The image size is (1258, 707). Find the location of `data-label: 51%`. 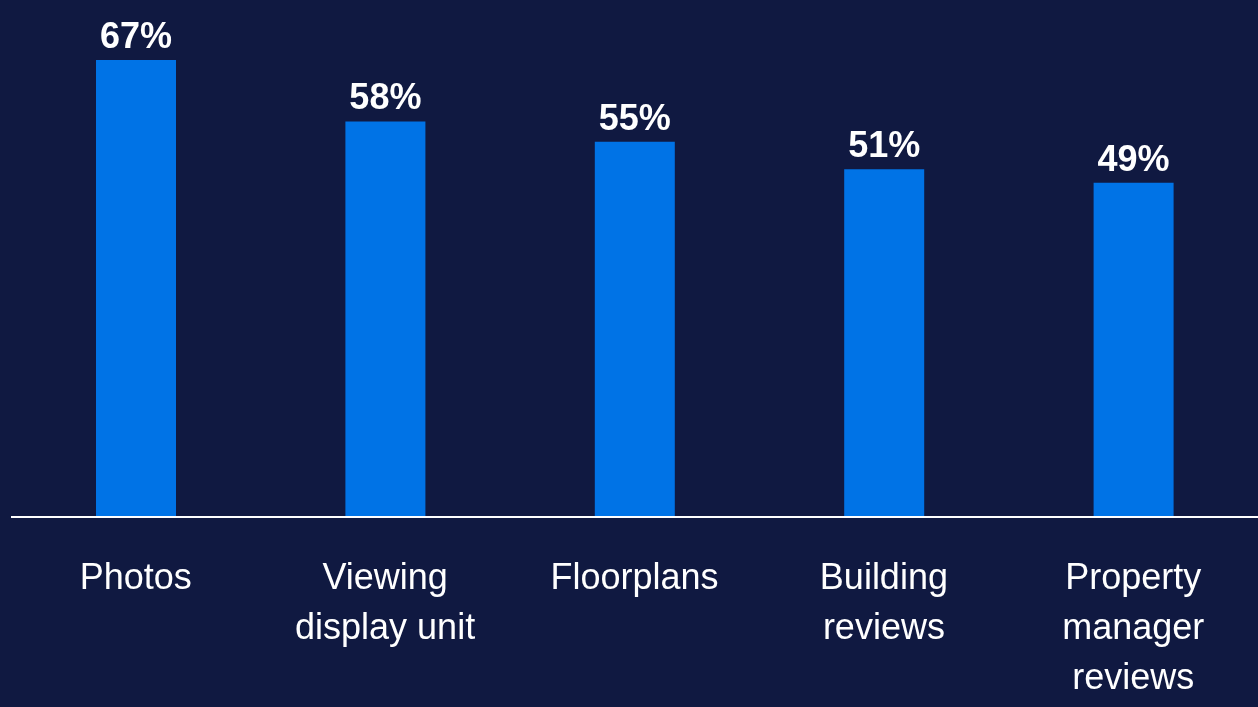

data-label: 51% is located at coordinates (884, 145).